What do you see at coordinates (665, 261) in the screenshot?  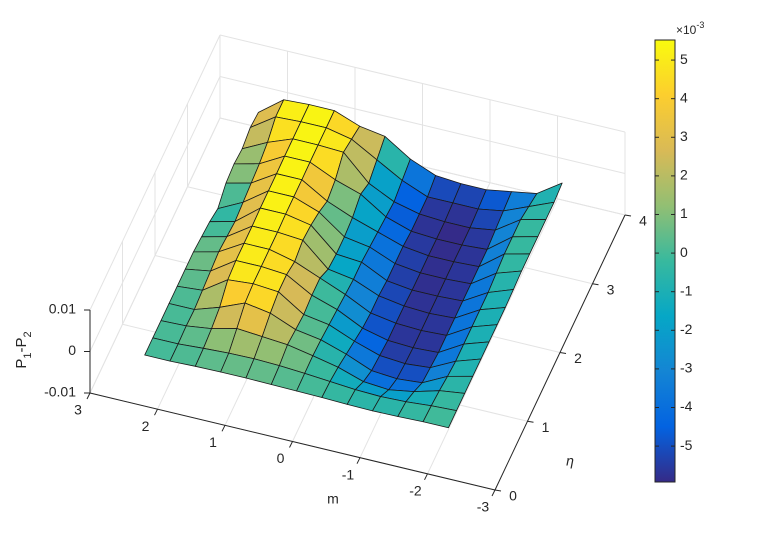 I see `colorbar` at bounding box center [665, 261].